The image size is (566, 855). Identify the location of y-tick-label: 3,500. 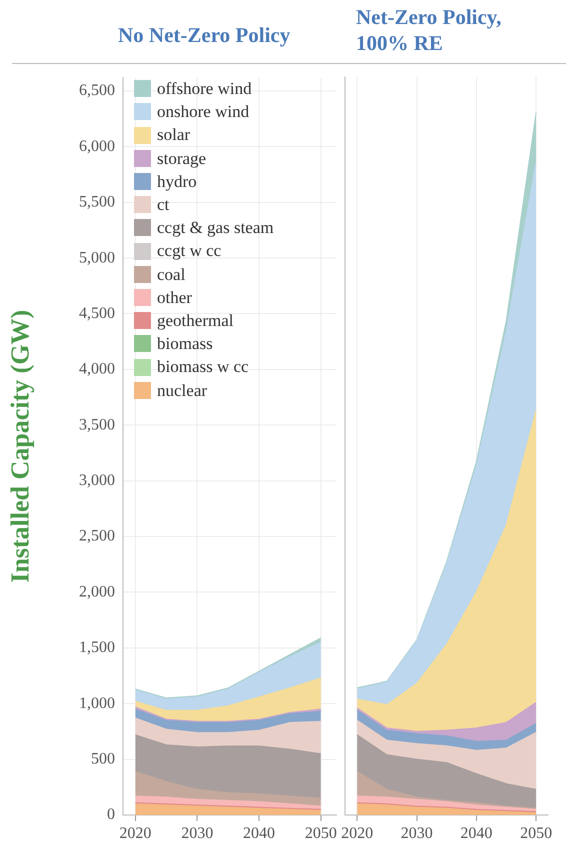
(97, 425).